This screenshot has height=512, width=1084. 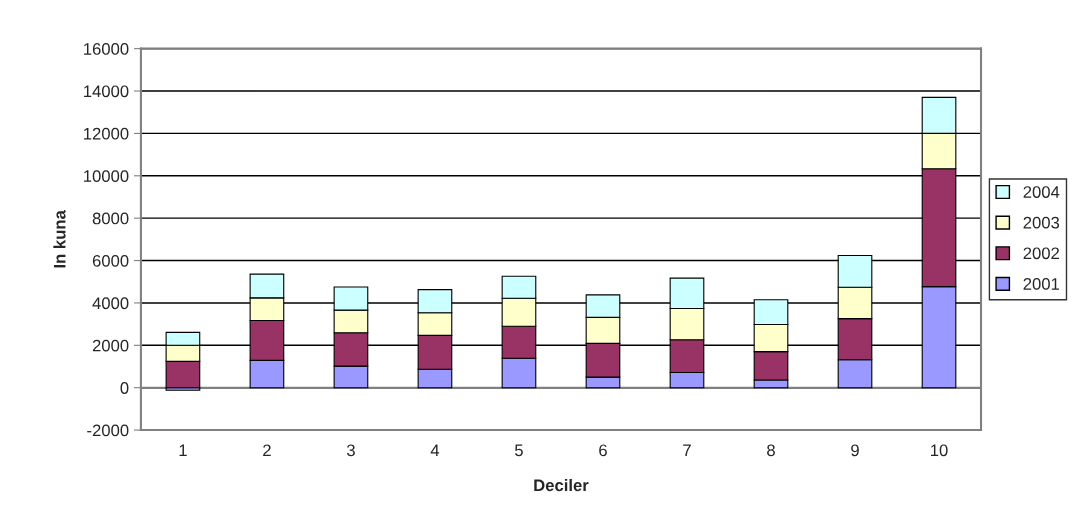 I want to click on x-tick-label: 10, so click(x=939, y=450).